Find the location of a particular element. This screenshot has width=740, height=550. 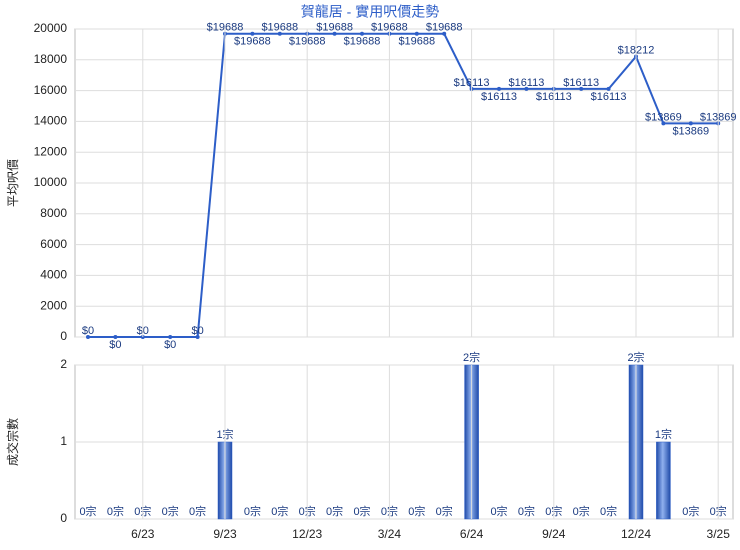

y-tick-label: 8000 is located at coordinates (53, 213).